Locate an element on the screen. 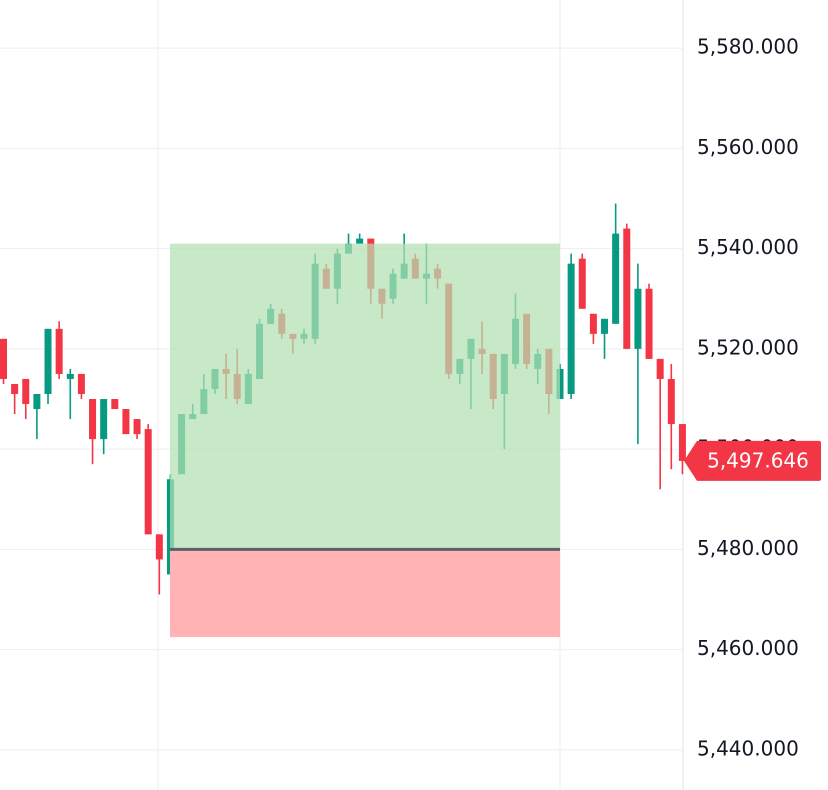  last-price-tag is located at coordinates (752, 460).